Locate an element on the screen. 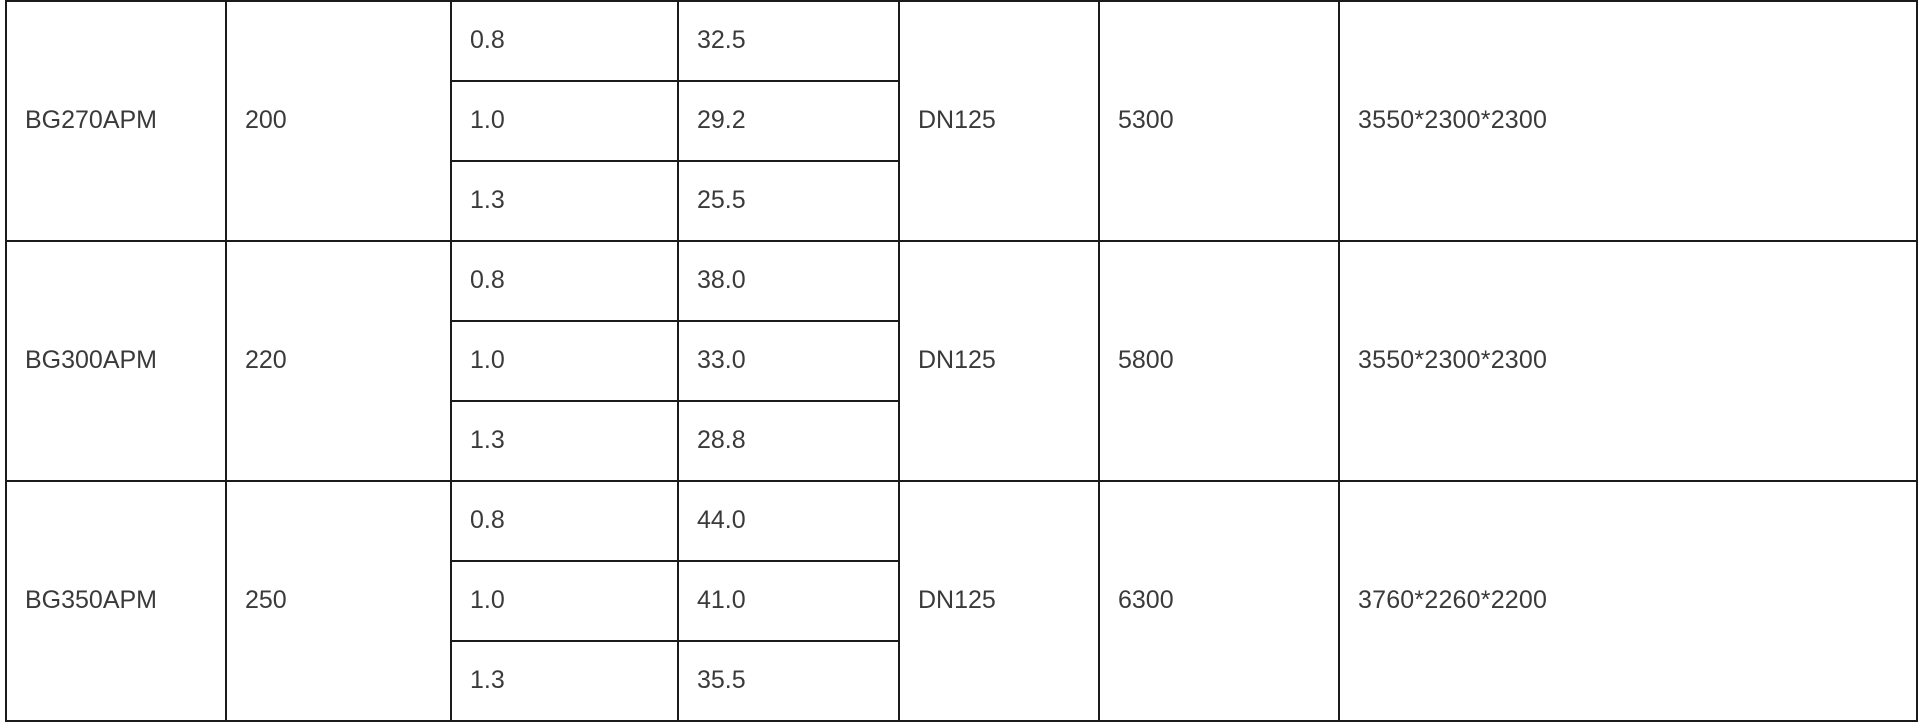 Image resolution: width=1920 pixels, height=722 pixels. cell-dimensions: 3760*2260*2200 is located at coordinates (1628, 601).